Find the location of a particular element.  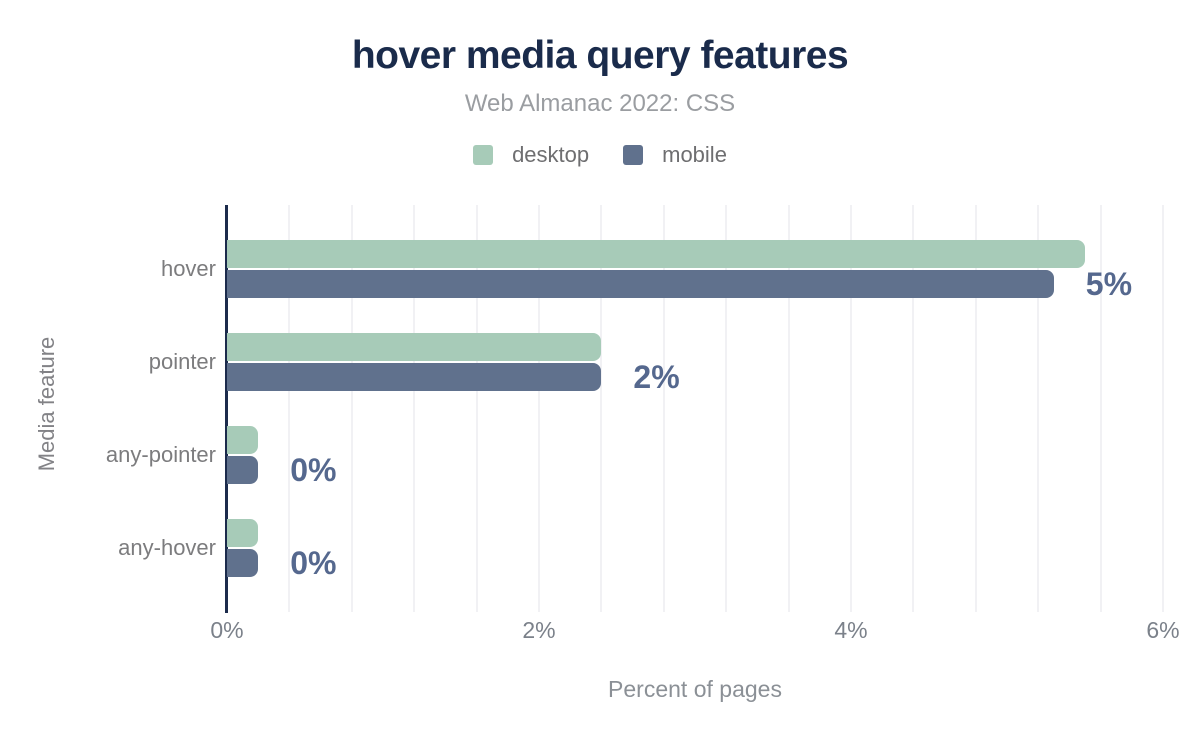

bar-mobile-pointer is located at coordinates (414, 377).